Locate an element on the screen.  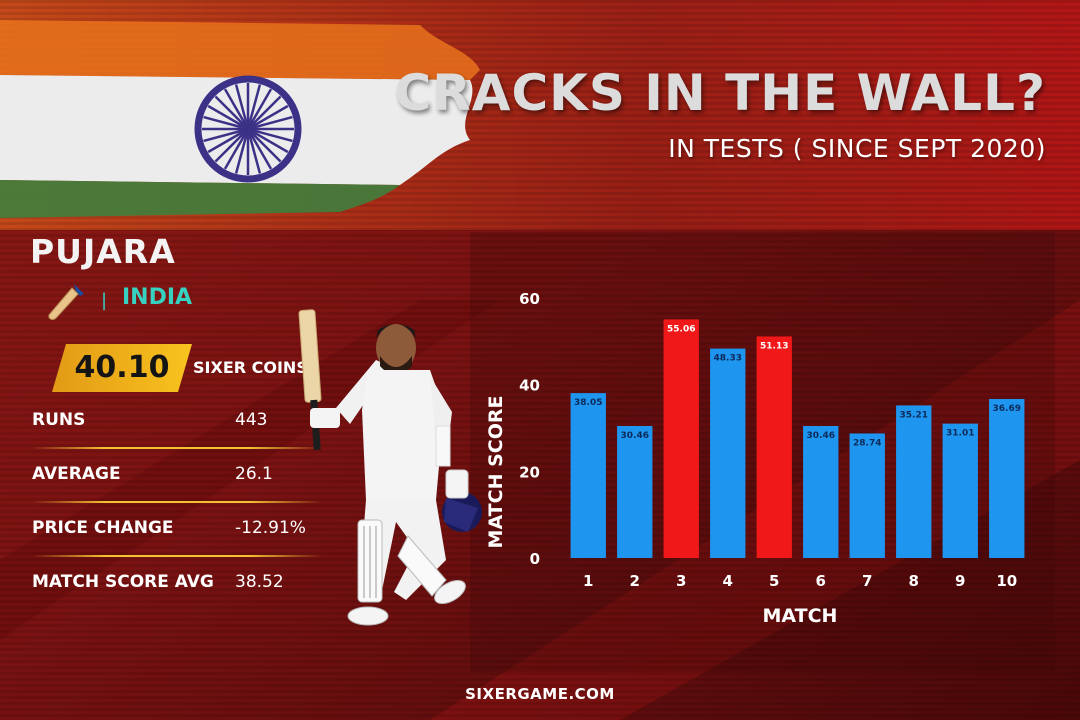
x-axis-title: MATCH is located at coordinates (800, 616).